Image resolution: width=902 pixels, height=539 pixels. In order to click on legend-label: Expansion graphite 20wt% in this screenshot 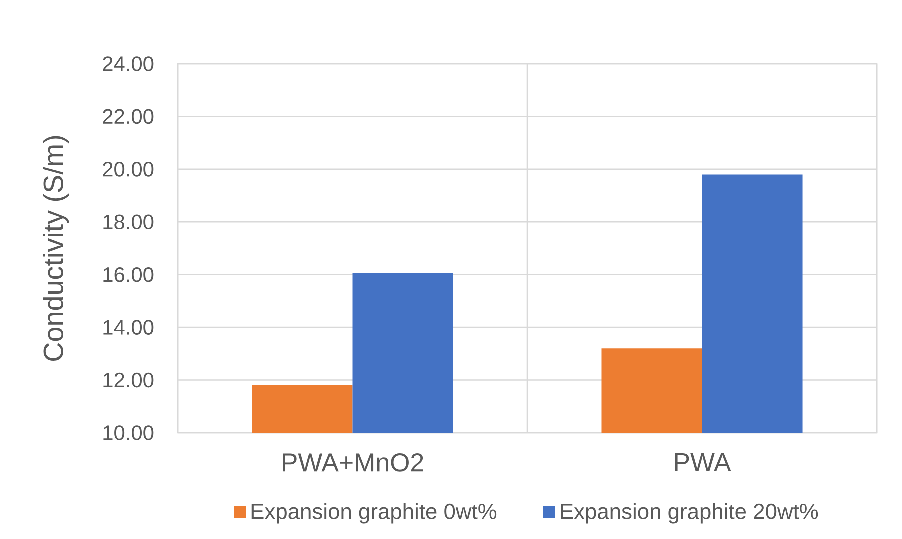, I will do `click(689, 513)`.